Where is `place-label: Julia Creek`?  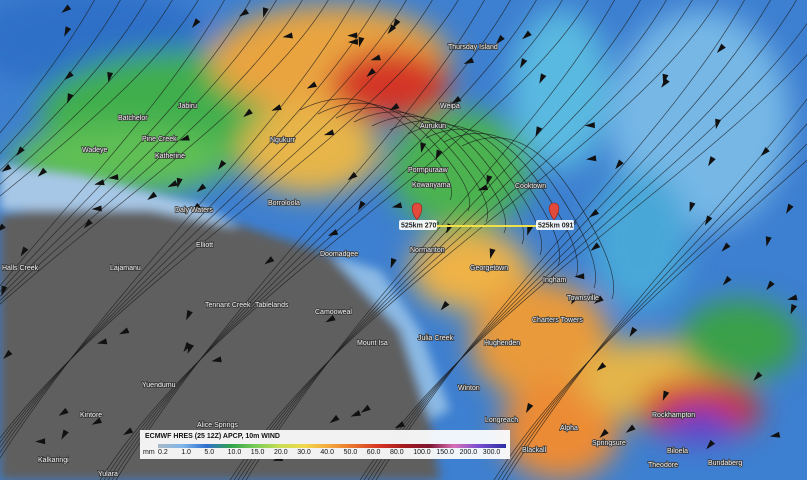 place-label: Julia Creek is located at coordinates (436, 338).